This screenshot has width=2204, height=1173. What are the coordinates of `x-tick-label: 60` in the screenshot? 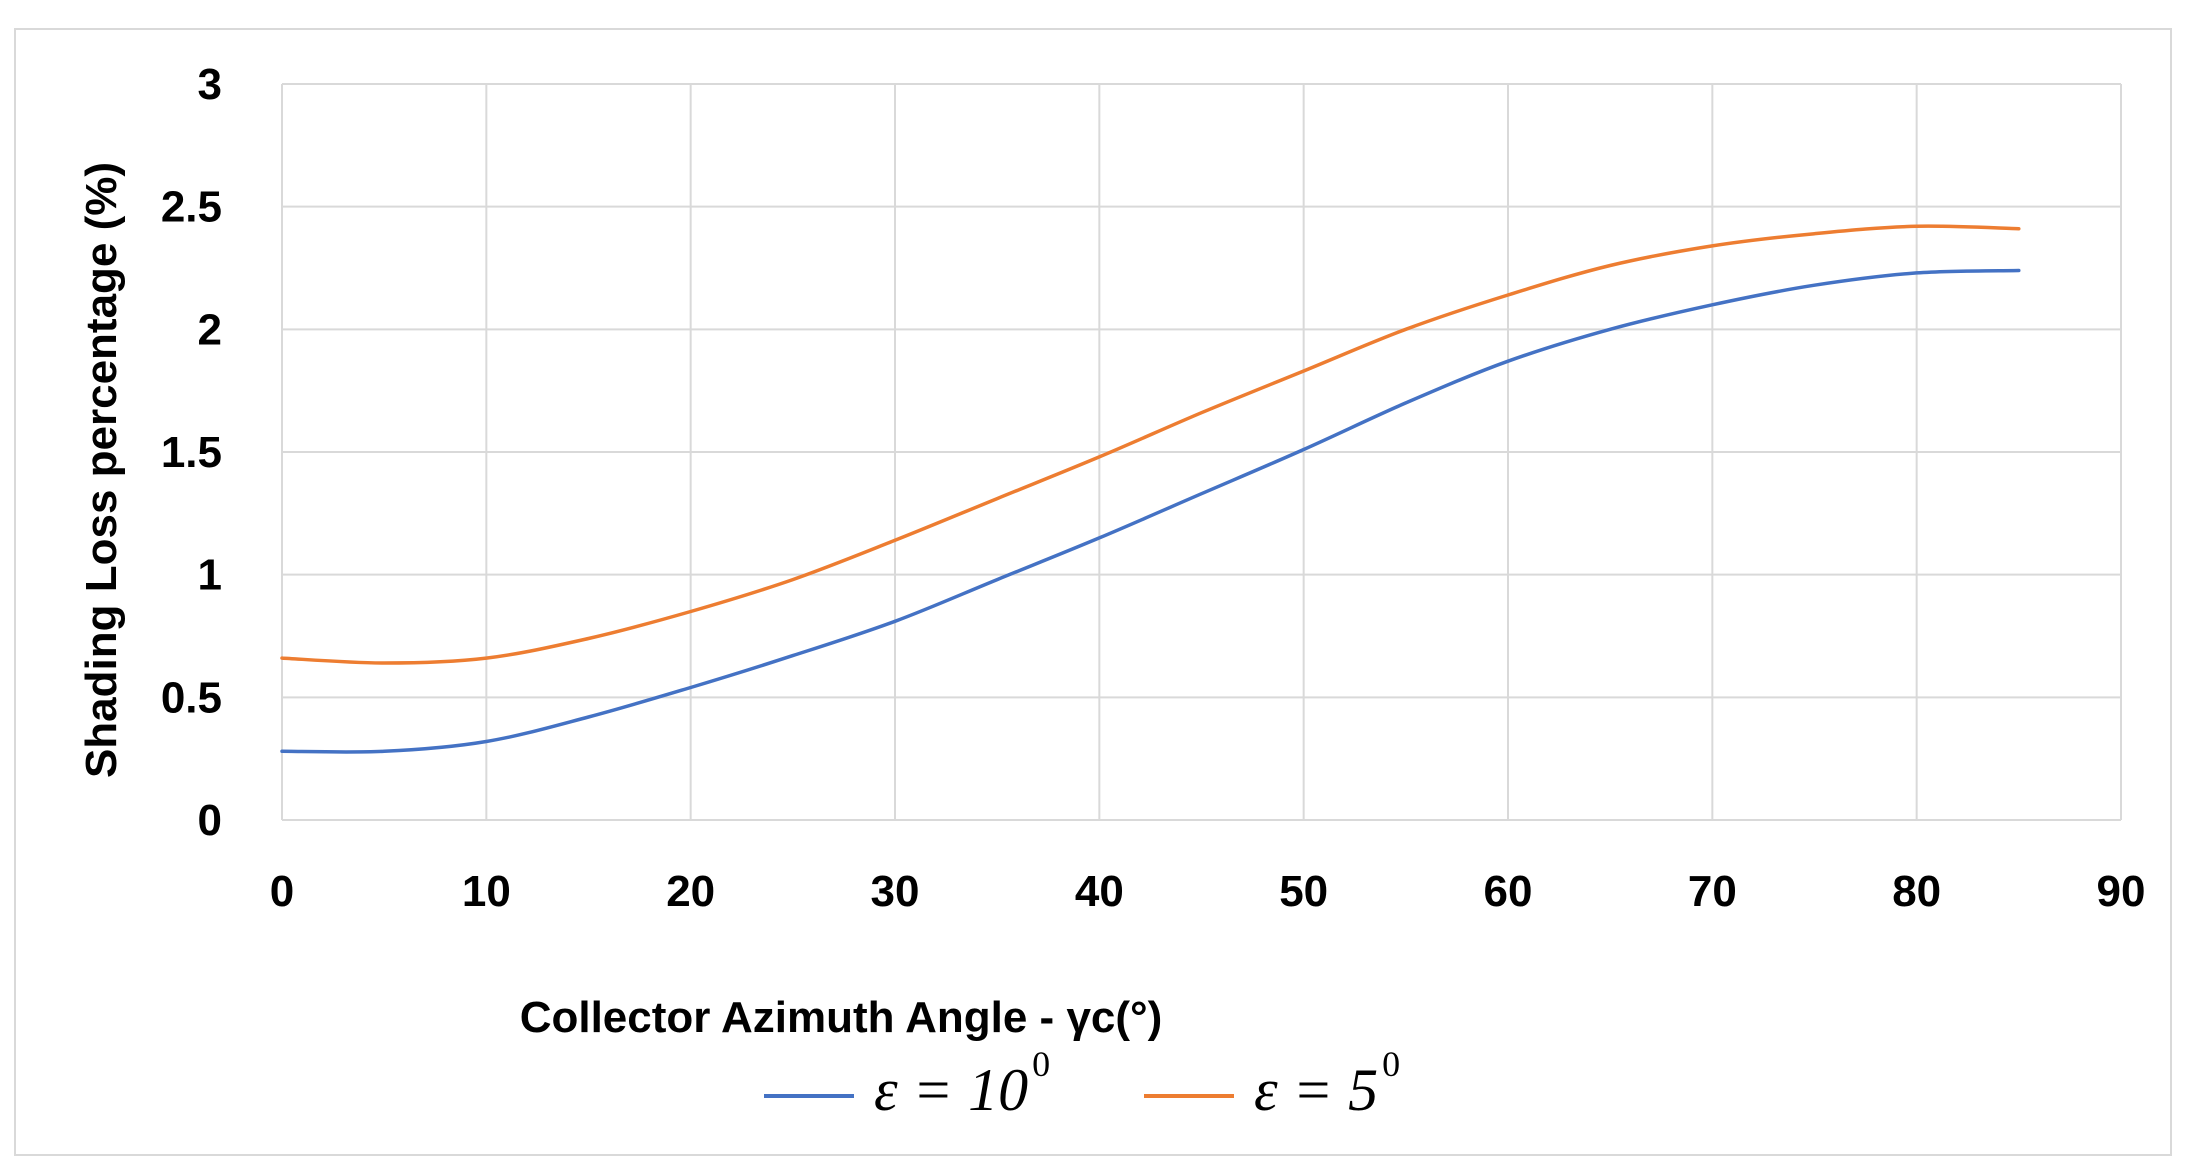 It's located at (1508, 891).